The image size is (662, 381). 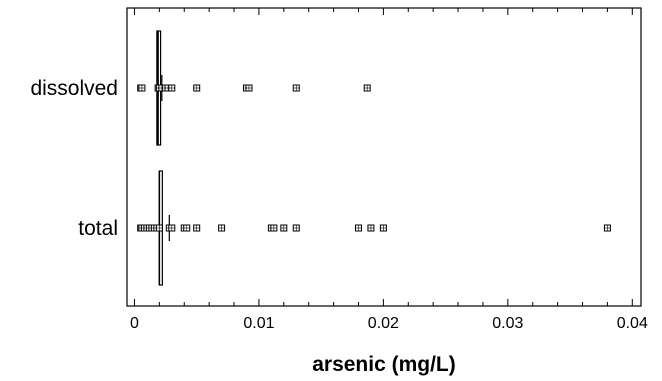 What do you see at coordinates (258, 323) in the screenshot?
I see `x-tick-label: 0.01` at bounding box center [258, 323].